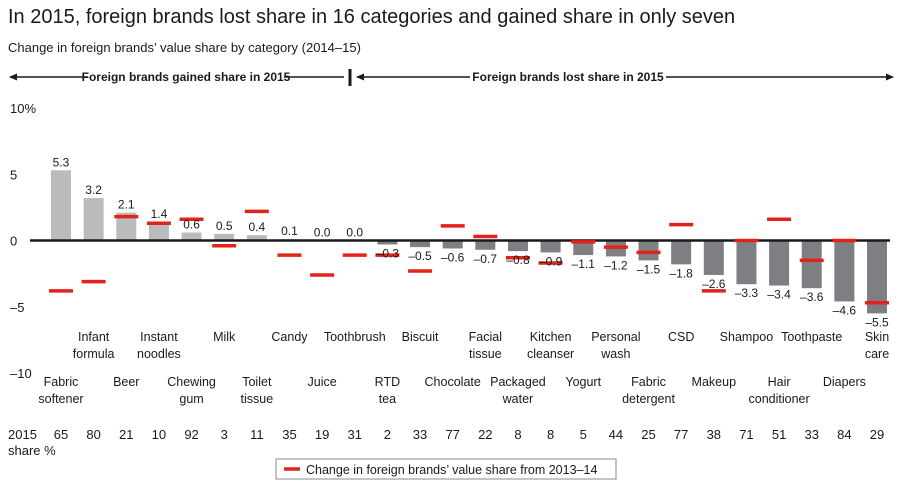 The height and width of the screenshot is (487, 900). What do you see at coordinates (23, 108) in the screenshot?
I see `y-tick-label-0: 10%` at bounding box center [23, 108].